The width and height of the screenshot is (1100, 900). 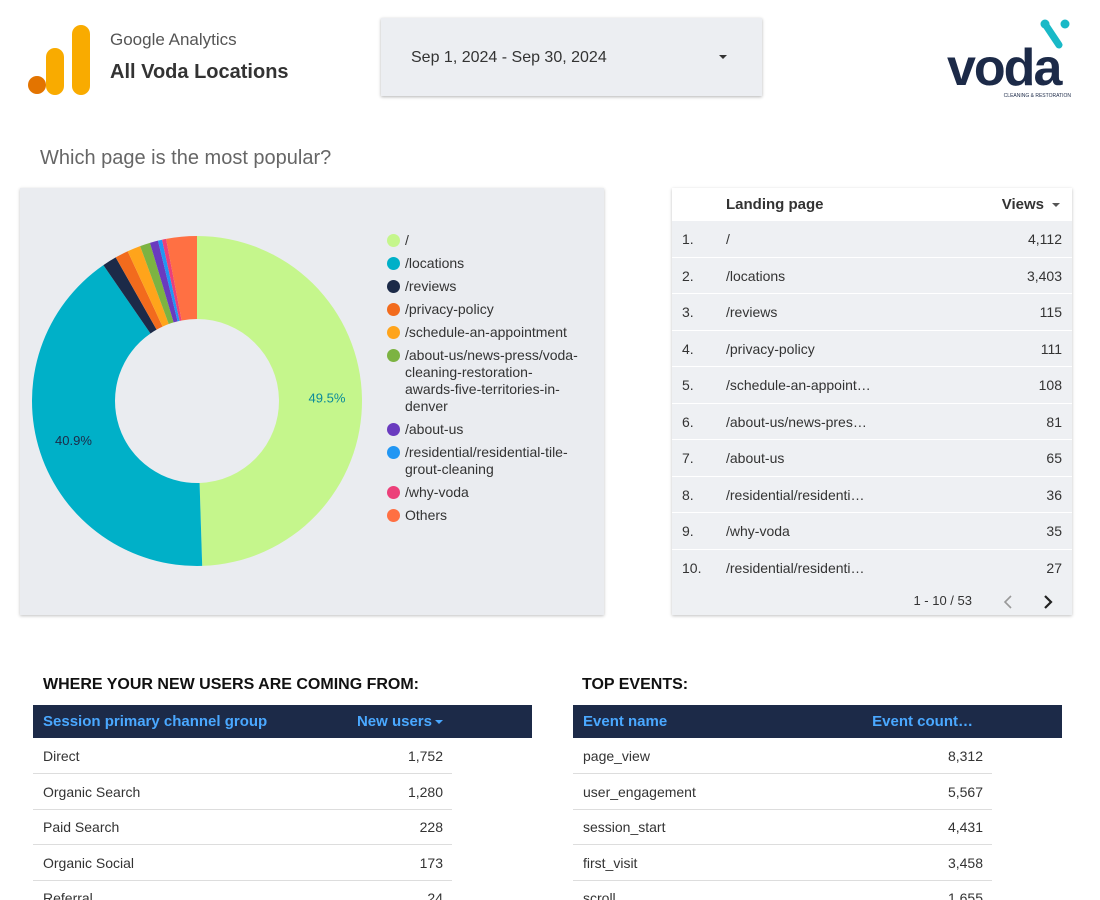 I want to click on table-row: scroll 1,655, so click(x=782, y=890).